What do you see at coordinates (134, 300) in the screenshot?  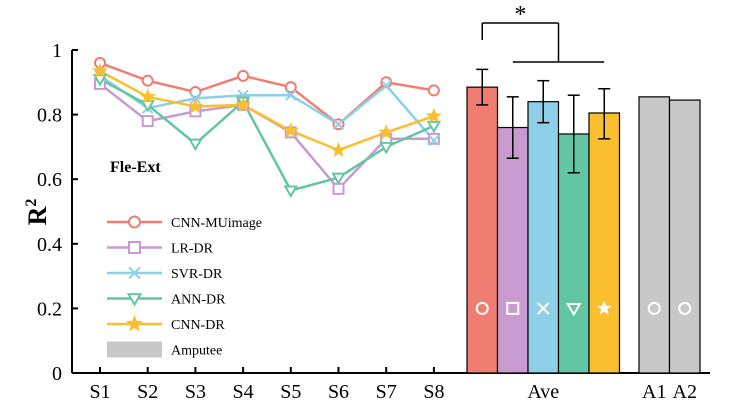 I see `legend-marker-ANN-DR` at bounding box center [134, 300].